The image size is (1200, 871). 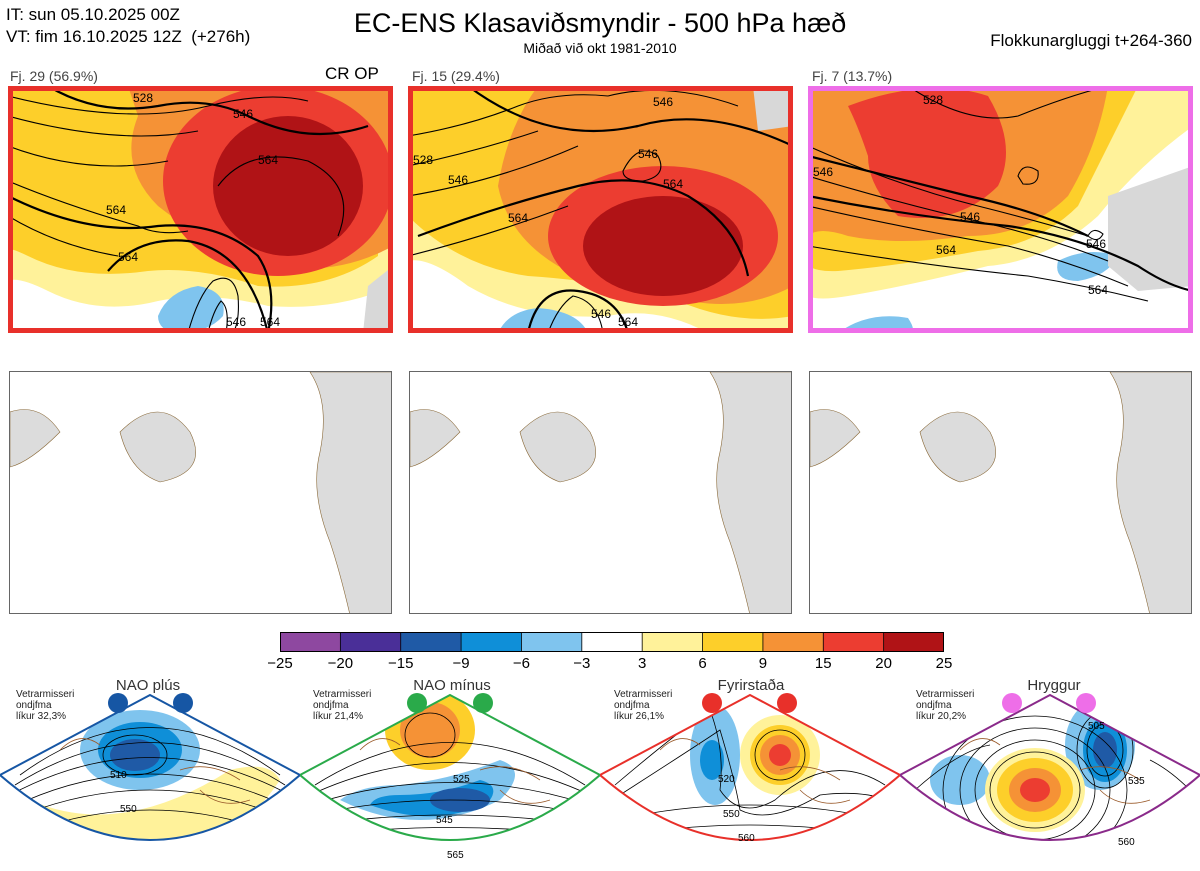 I want to click on cluster-2-label: Fj. 15 (29.4%), so click(x=456, y=76).